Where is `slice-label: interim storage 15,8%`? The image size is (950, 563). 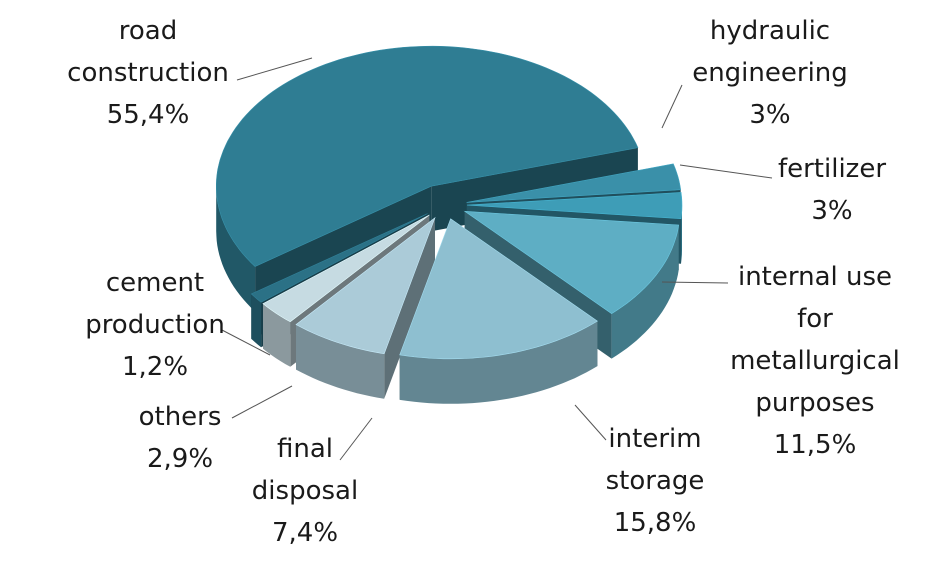 slice-label: interim storage 15,8% is located at coordinates (655, 481).